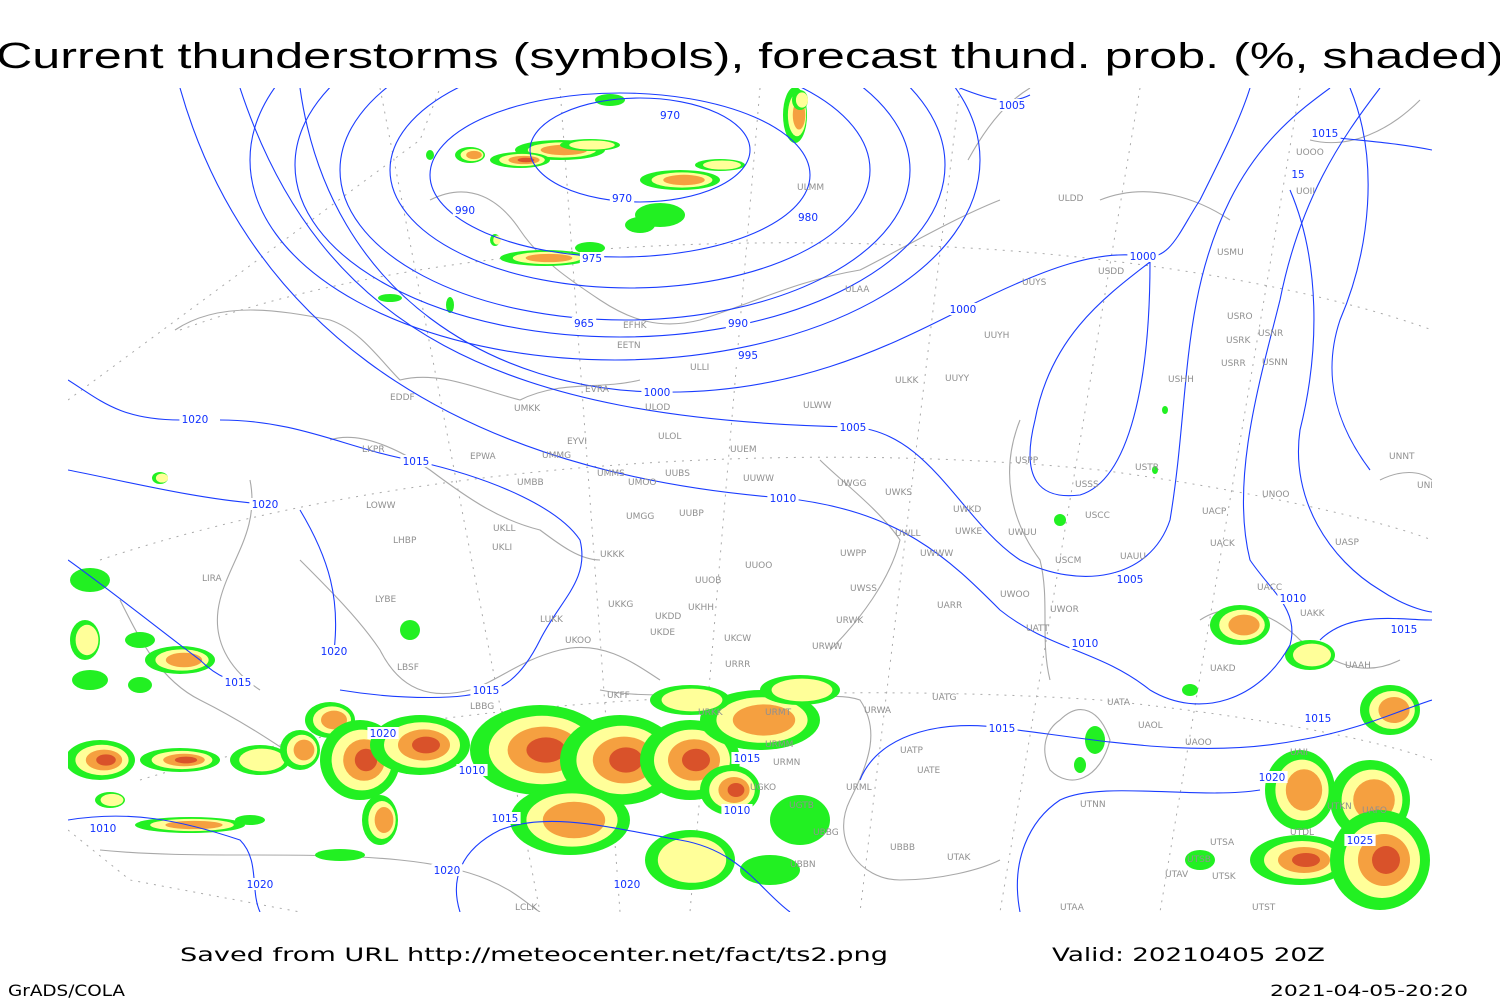 This screenshot has width=1500, height=1000. Describe the element at coordinates (936, 554) in the screenshot. I see `station-label: UWWW` at that location.